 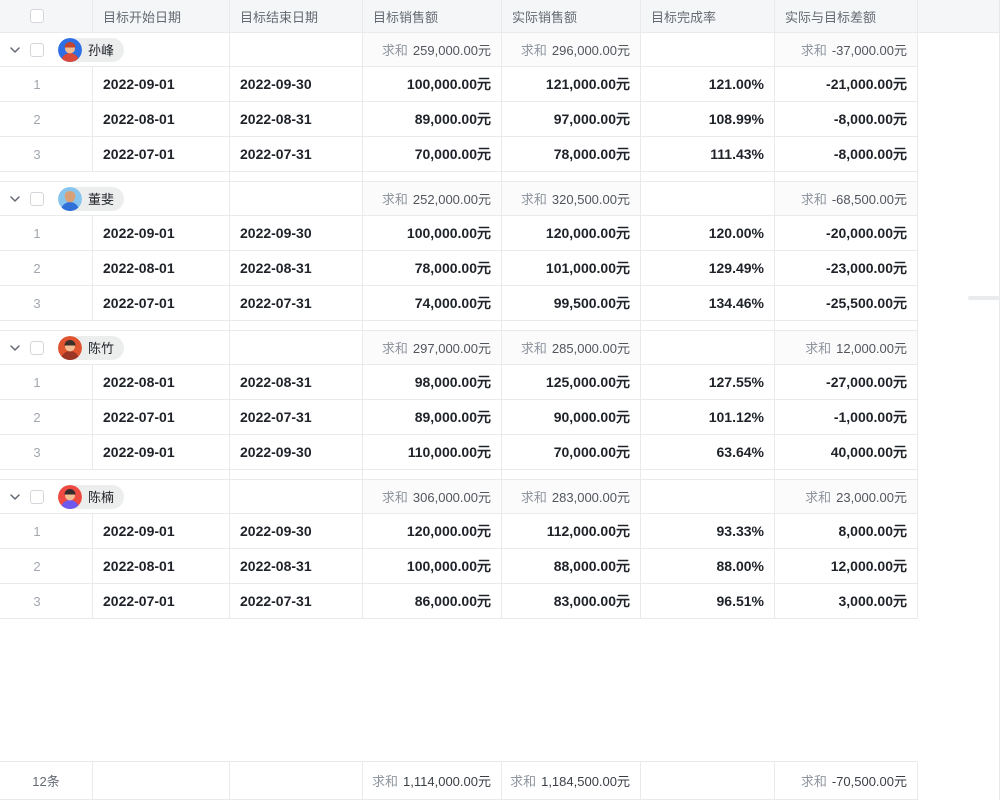 I want to click on cell-actual-sales: 78,000.00元, so click(x=571, y=154).